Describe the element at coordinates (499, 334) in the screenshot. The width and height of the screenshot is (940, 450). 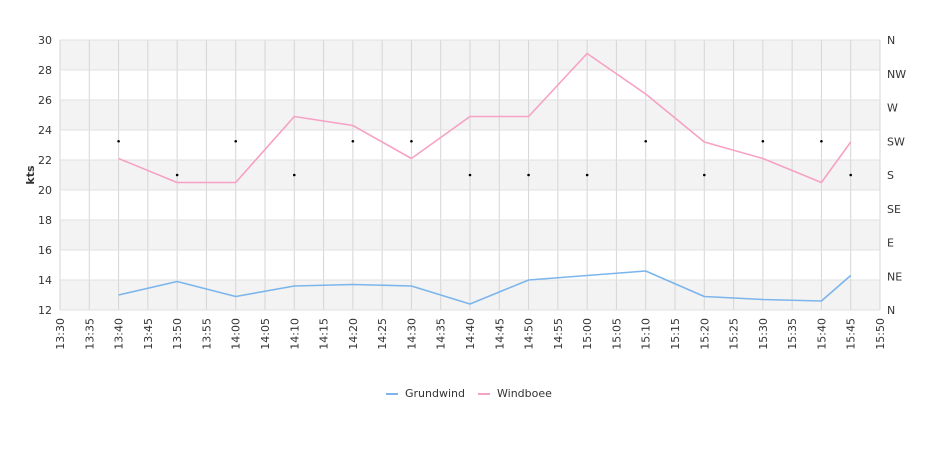
I see `x-tick-label: 14:45` at that location.